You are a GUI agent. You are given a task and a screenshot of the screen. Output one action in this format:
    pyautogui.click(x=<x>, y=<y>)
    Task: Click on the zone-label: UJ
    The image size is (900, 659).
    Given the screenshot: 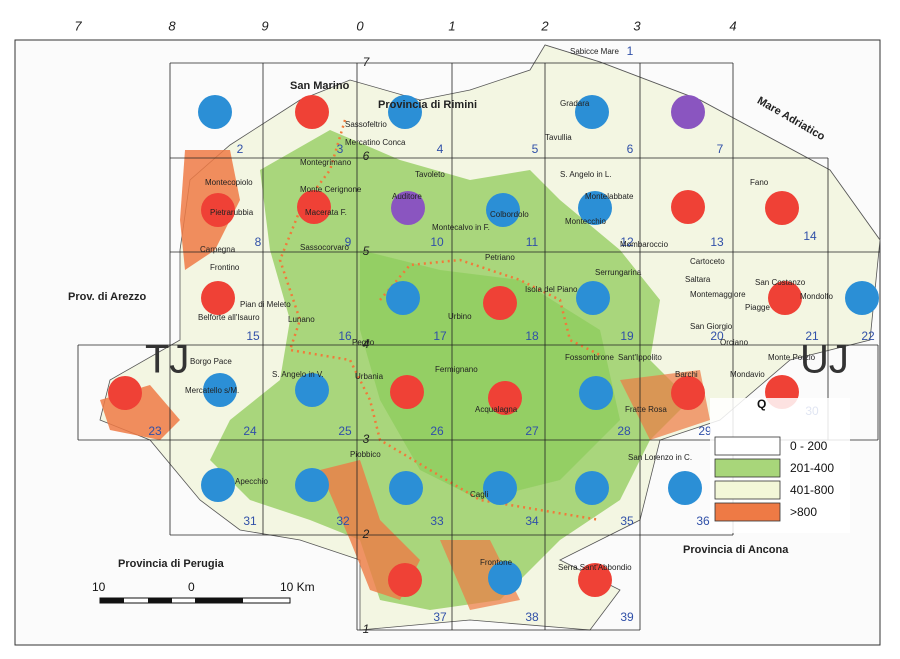 What is the action you would take?
    pyautogui.click(x=824, y=360)
    